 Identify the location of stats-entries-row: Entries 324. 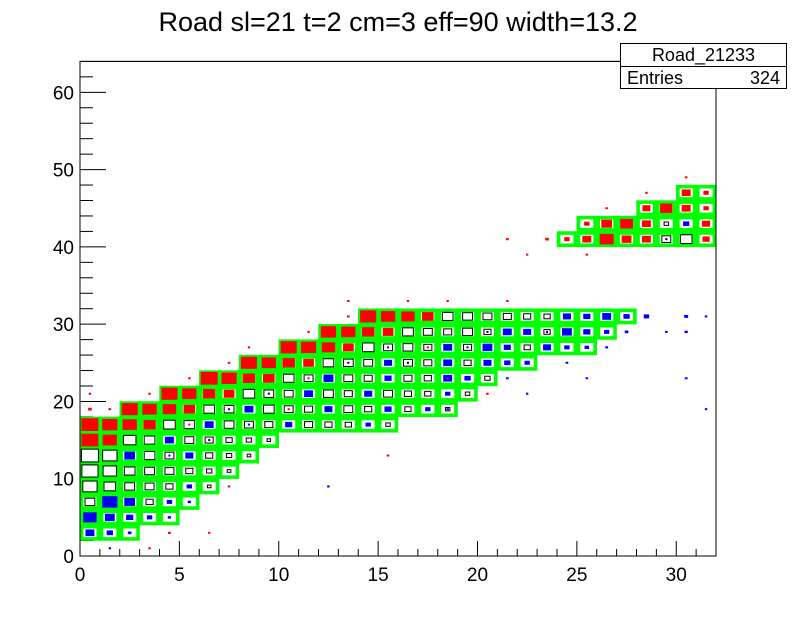
(703, 78).